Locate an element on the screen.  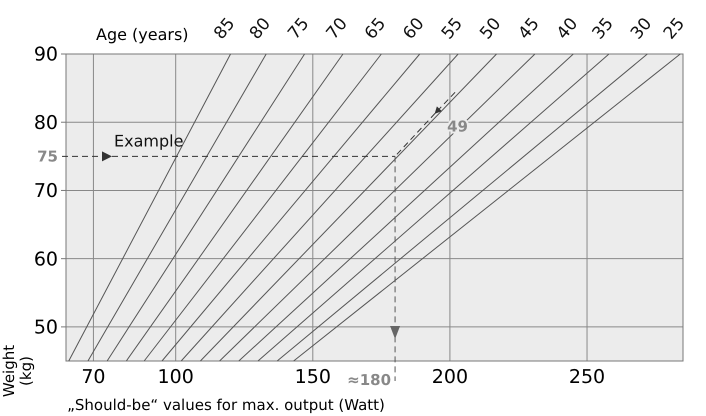
text: 30 is located at coordinates (641, 29).